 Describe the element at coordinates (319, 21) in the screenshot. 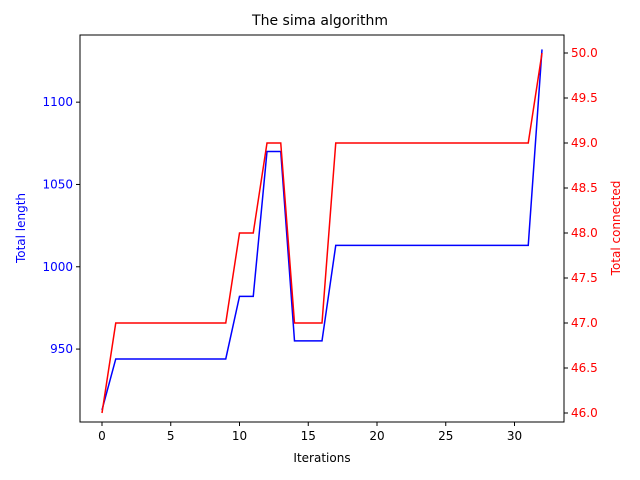

I see `chart-title: The sima algorithm` at that location.